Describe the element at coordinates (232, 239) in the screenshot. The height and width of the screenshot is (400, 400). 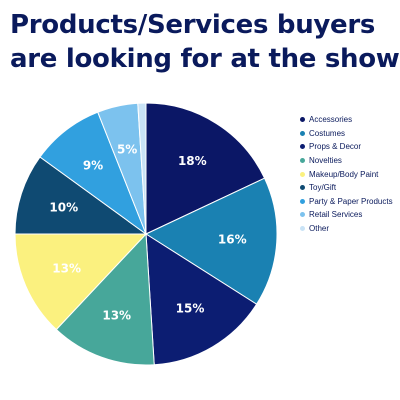
I see `slice-data-label: 16%` at that location.